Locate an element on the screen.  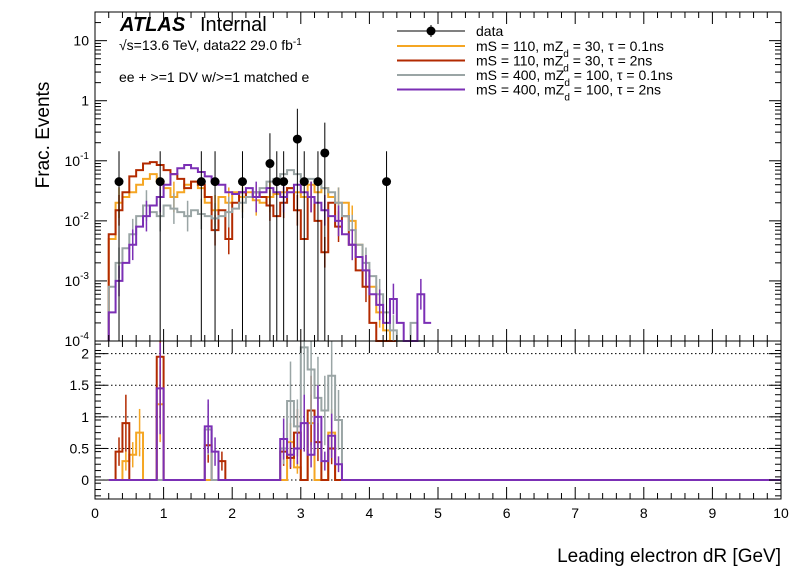
main-y-tick-label-3: 10⁻¹ is located at coordinates (77, 160).